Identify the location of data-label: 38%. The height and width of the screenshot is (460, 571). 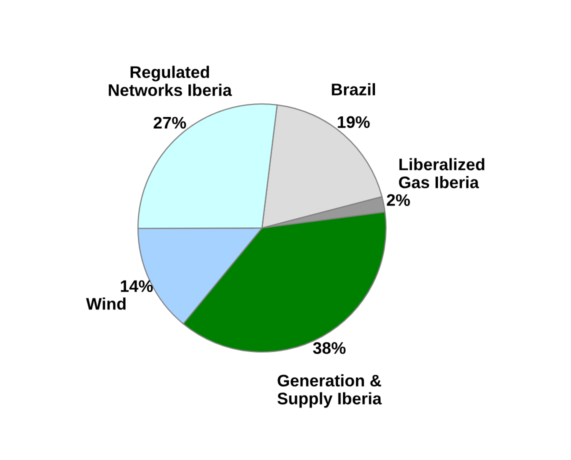
(329, 348).